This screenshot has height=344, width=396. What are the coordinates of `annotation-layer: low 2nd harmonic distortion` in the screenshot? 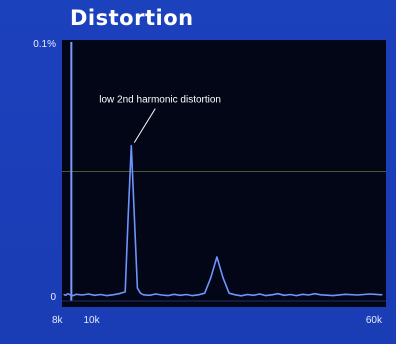 It's located at (160, 119).